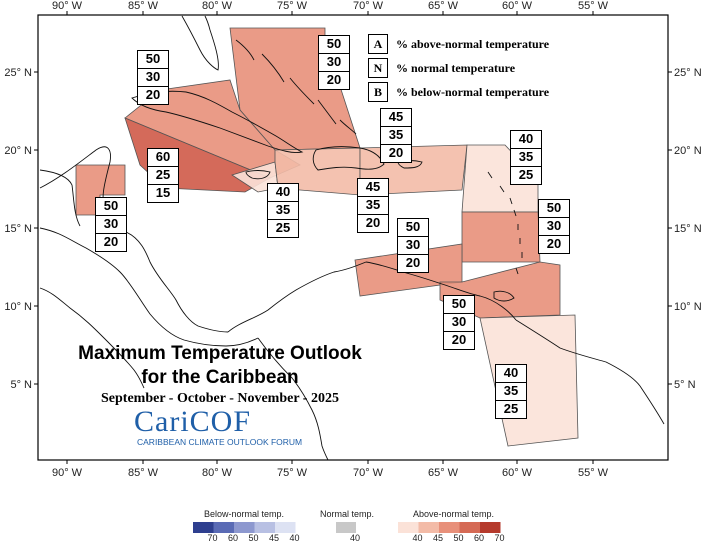  I want to click on coast-florida, so click(200, 43).